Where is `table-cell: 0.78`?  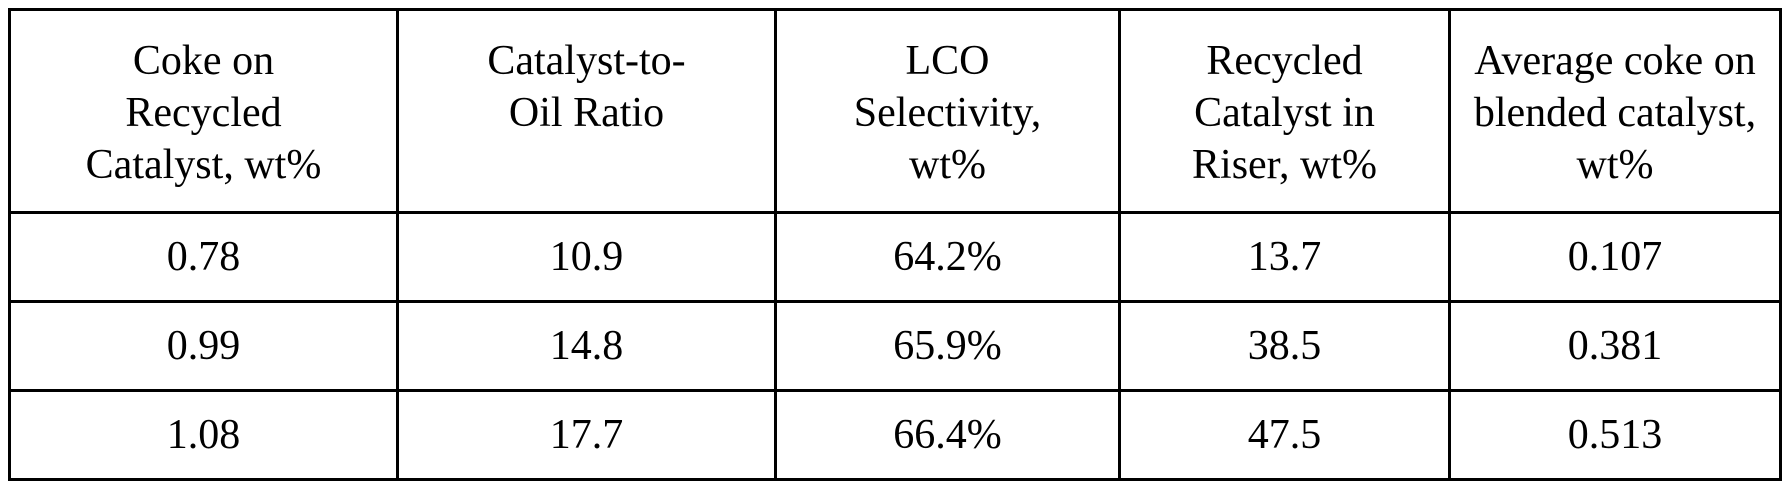
table-cell: 0.78 is located at coordinates (204, 257).